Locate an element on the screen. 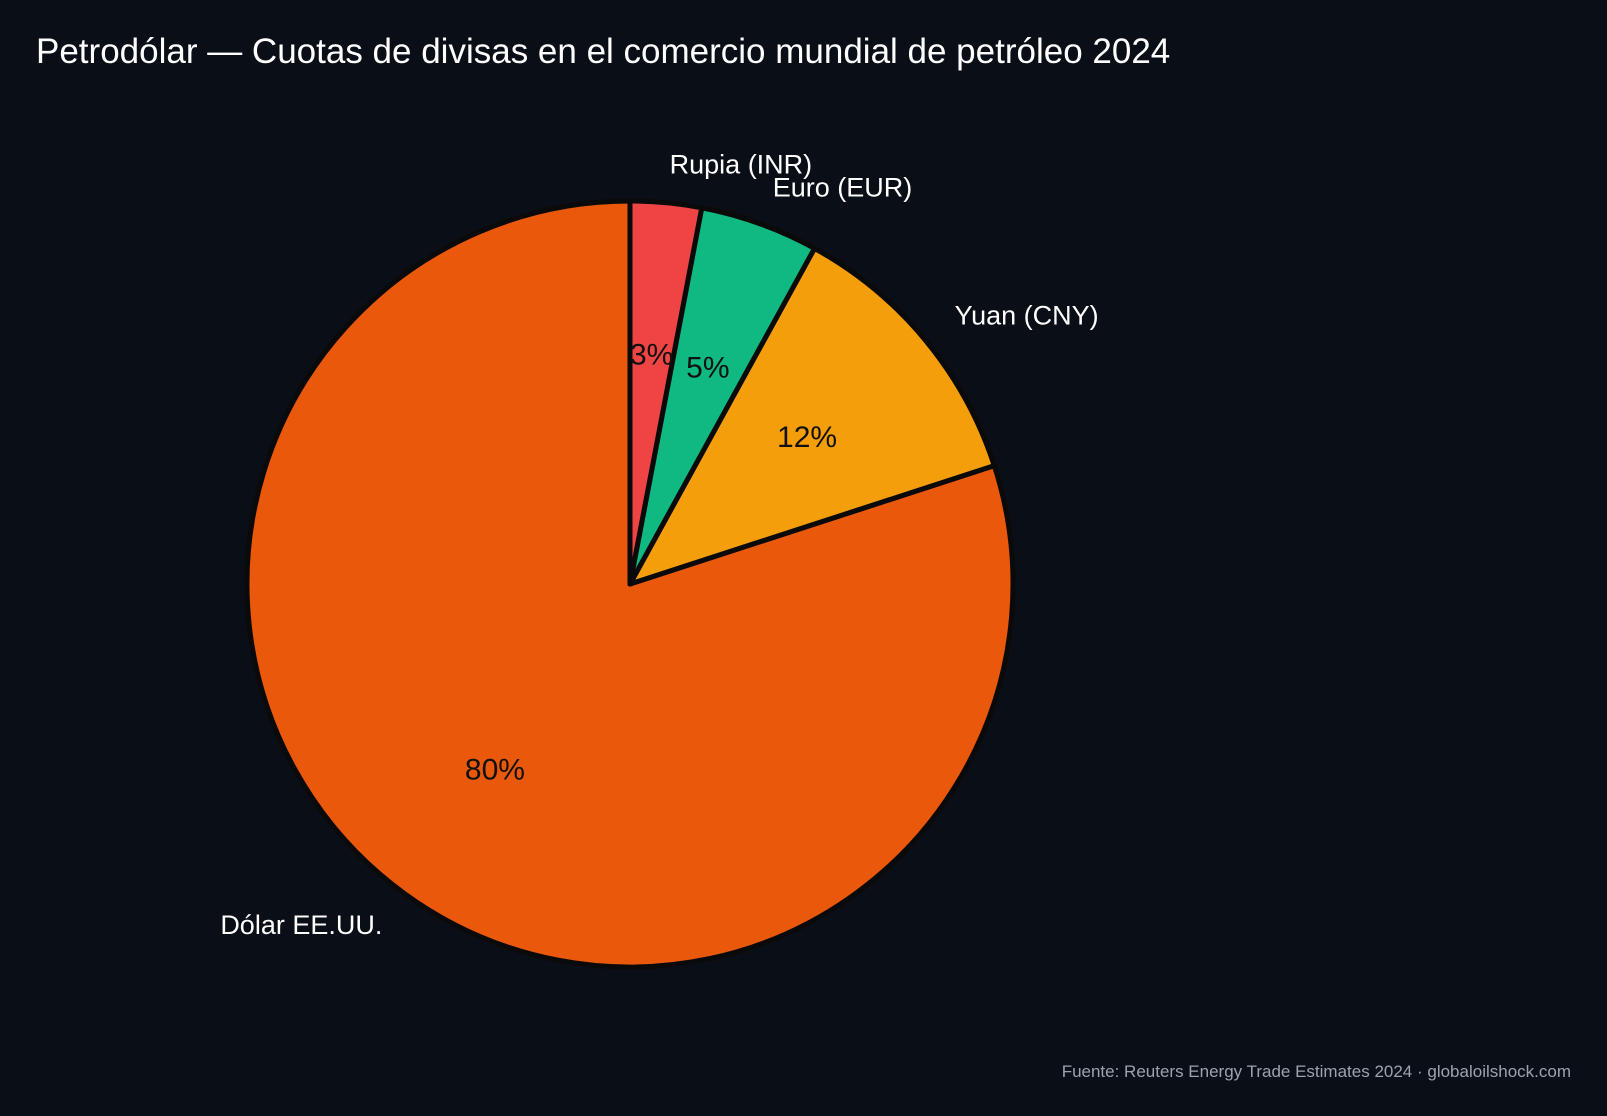  percent-labels: 80% 12% 5% 3% is located at coordinates (651, 563).